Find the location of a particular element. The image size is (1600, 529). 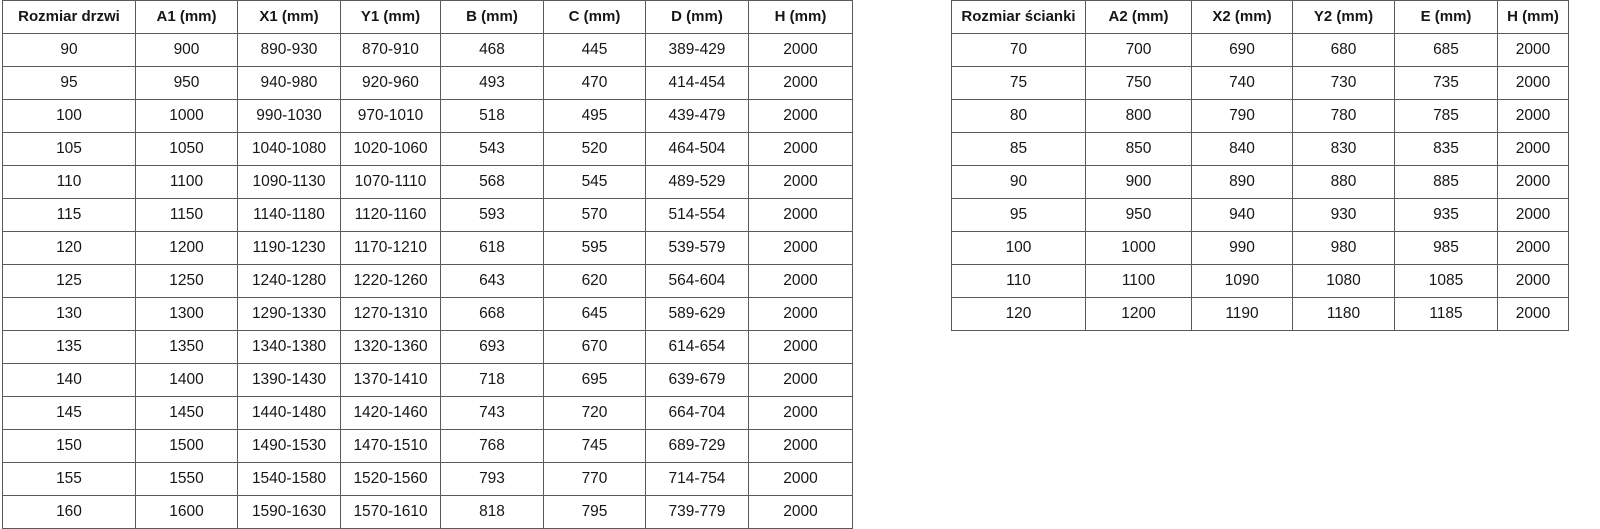

table-cell: 1020-1060 is located at coordinates (390, 149).